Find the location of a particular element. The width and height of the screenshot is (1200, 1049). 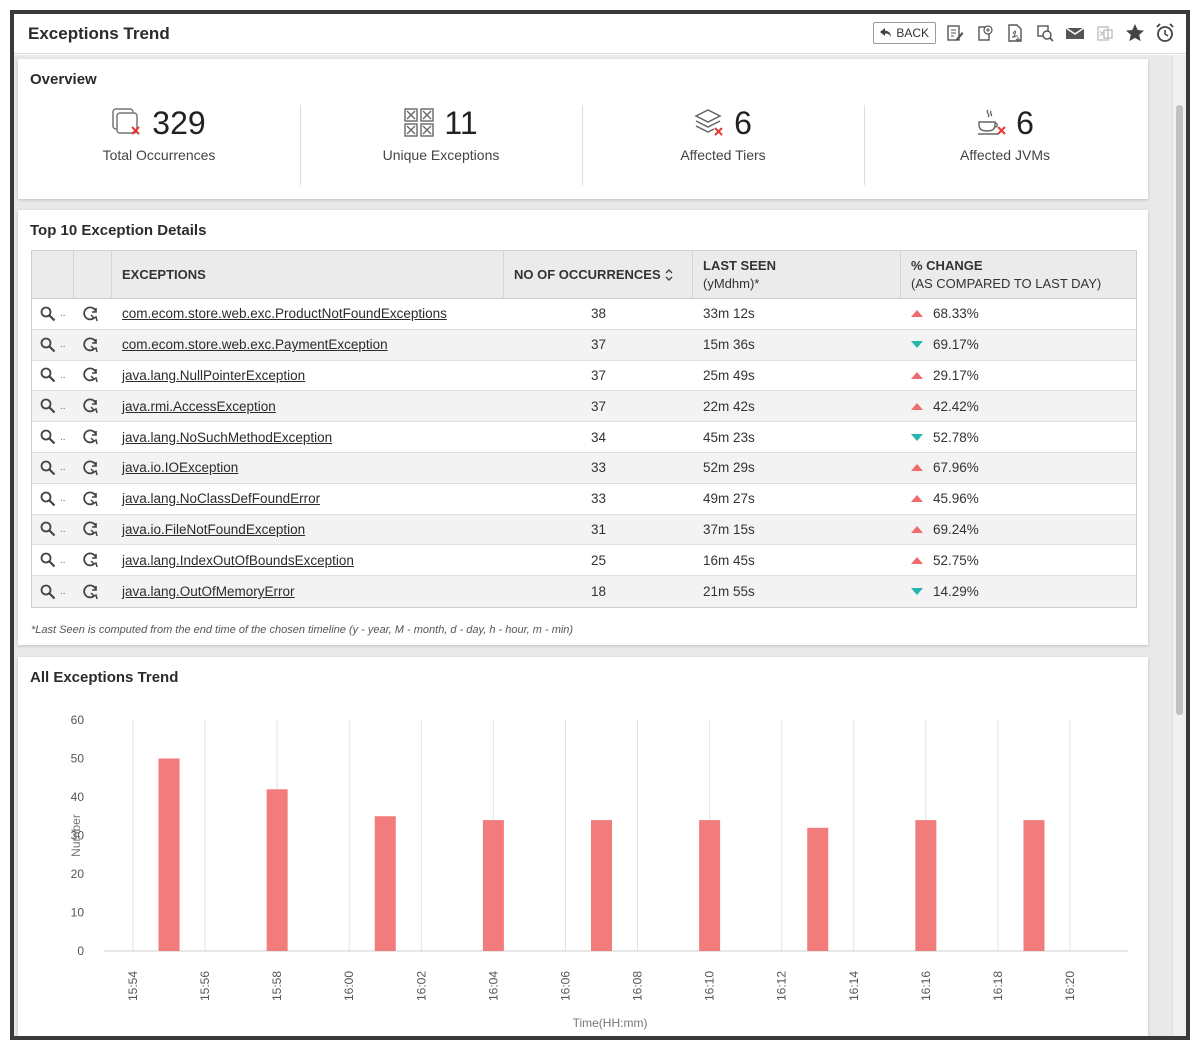

favorite-star-icon is located at coordinates (1135, 33).